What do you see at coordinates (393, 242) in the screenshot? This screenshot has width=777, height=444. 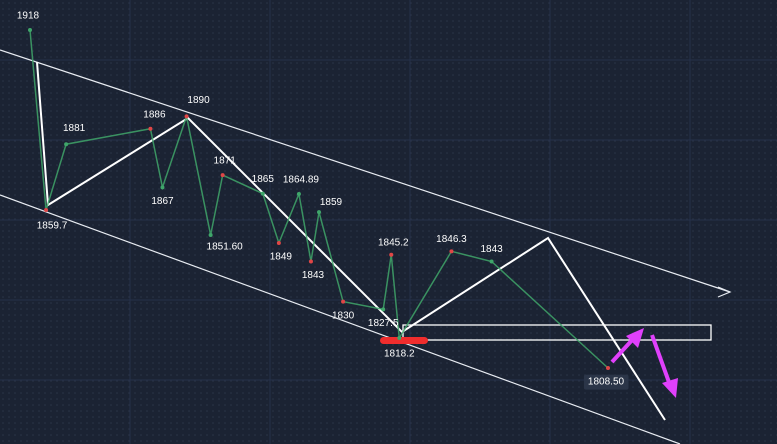 I see `price-label: 1845.2` at bounding box center [393, 242].